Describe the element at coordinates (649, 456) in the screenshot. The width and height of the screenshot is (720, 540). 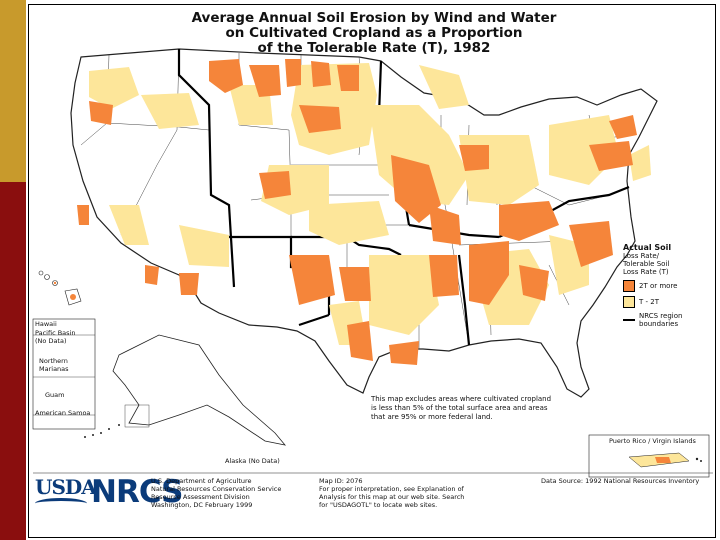
I see `puerto-rico-inset` at that location.